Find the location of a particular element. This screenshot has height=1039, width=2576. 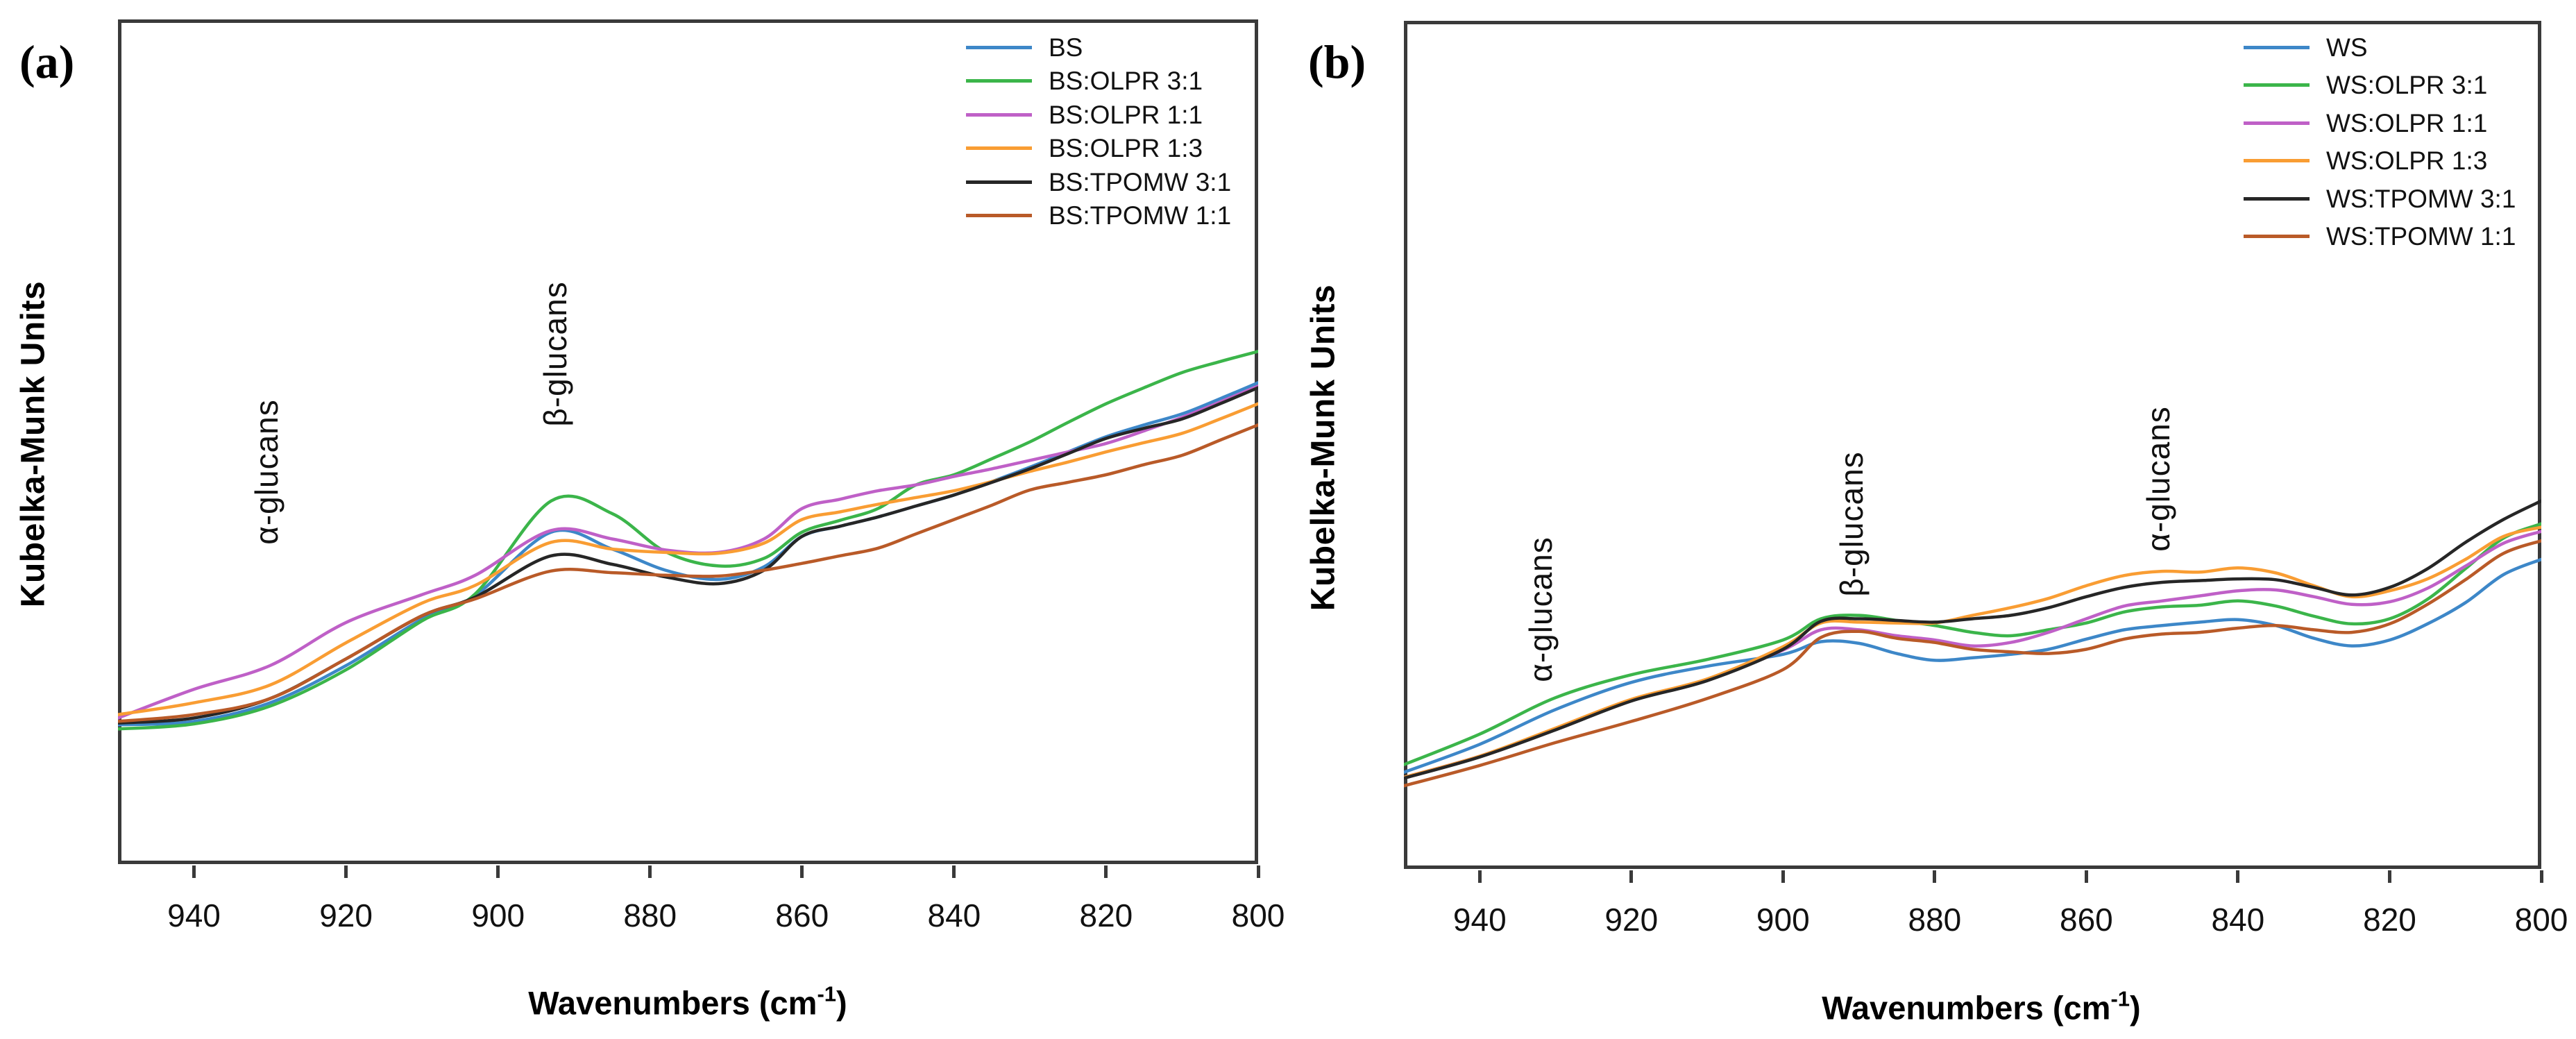

legend-item: WS:OLPR 3:1 is located at coordinates (2380, 86).